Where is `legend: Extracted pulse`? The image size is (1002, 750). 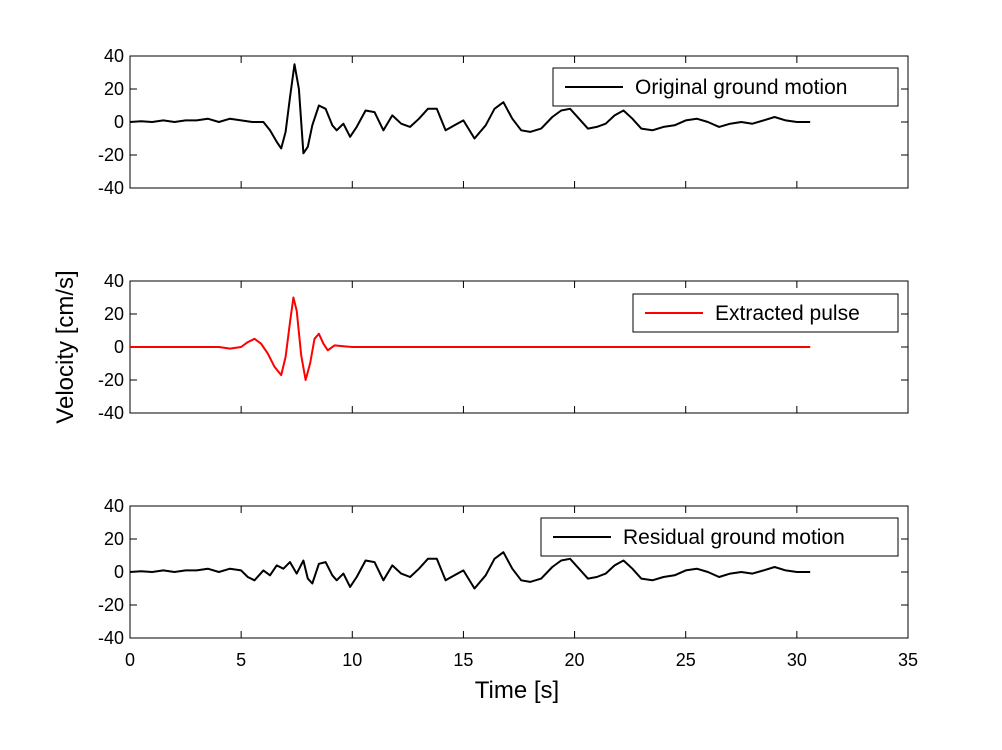 legend: Extracted pulse is located at coordinates (765, 313).